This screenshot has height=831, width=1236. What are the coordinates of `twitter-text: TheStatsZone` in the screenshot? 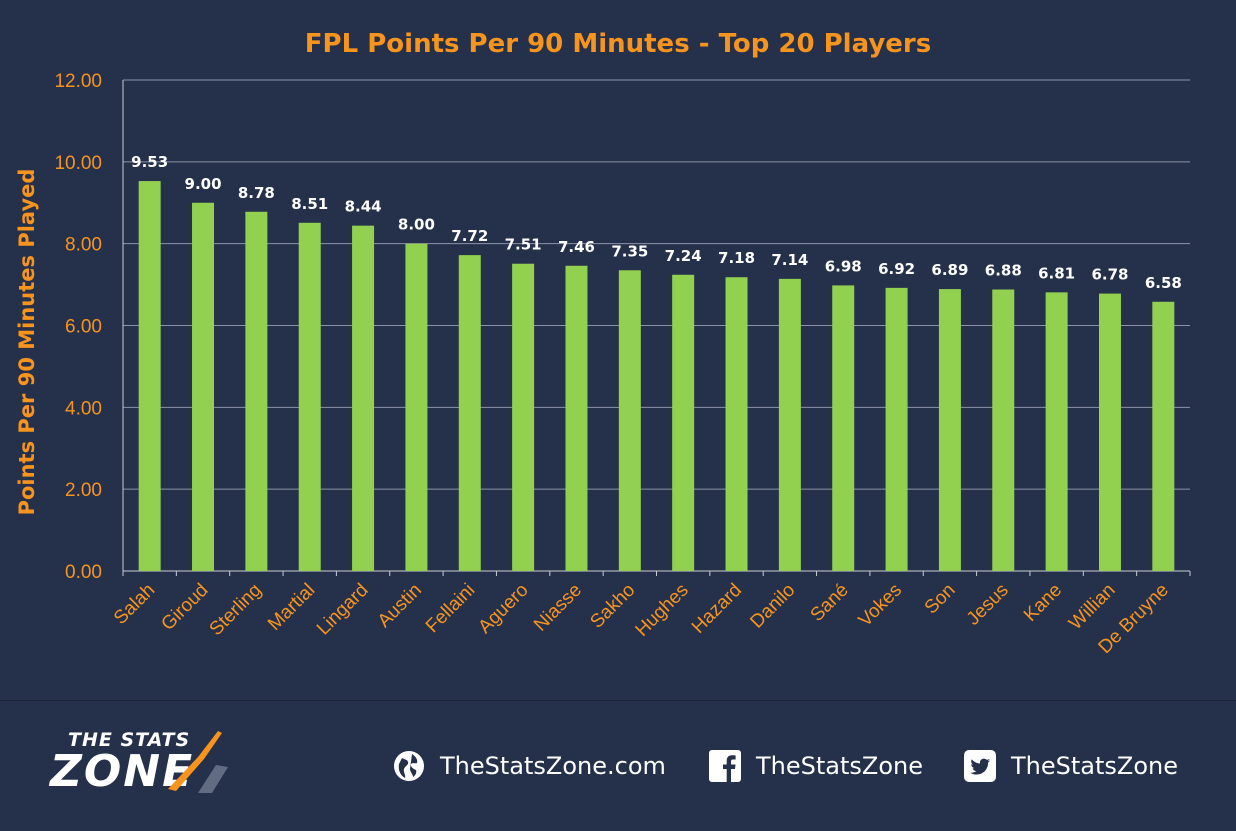 It's located at (1095, 766).